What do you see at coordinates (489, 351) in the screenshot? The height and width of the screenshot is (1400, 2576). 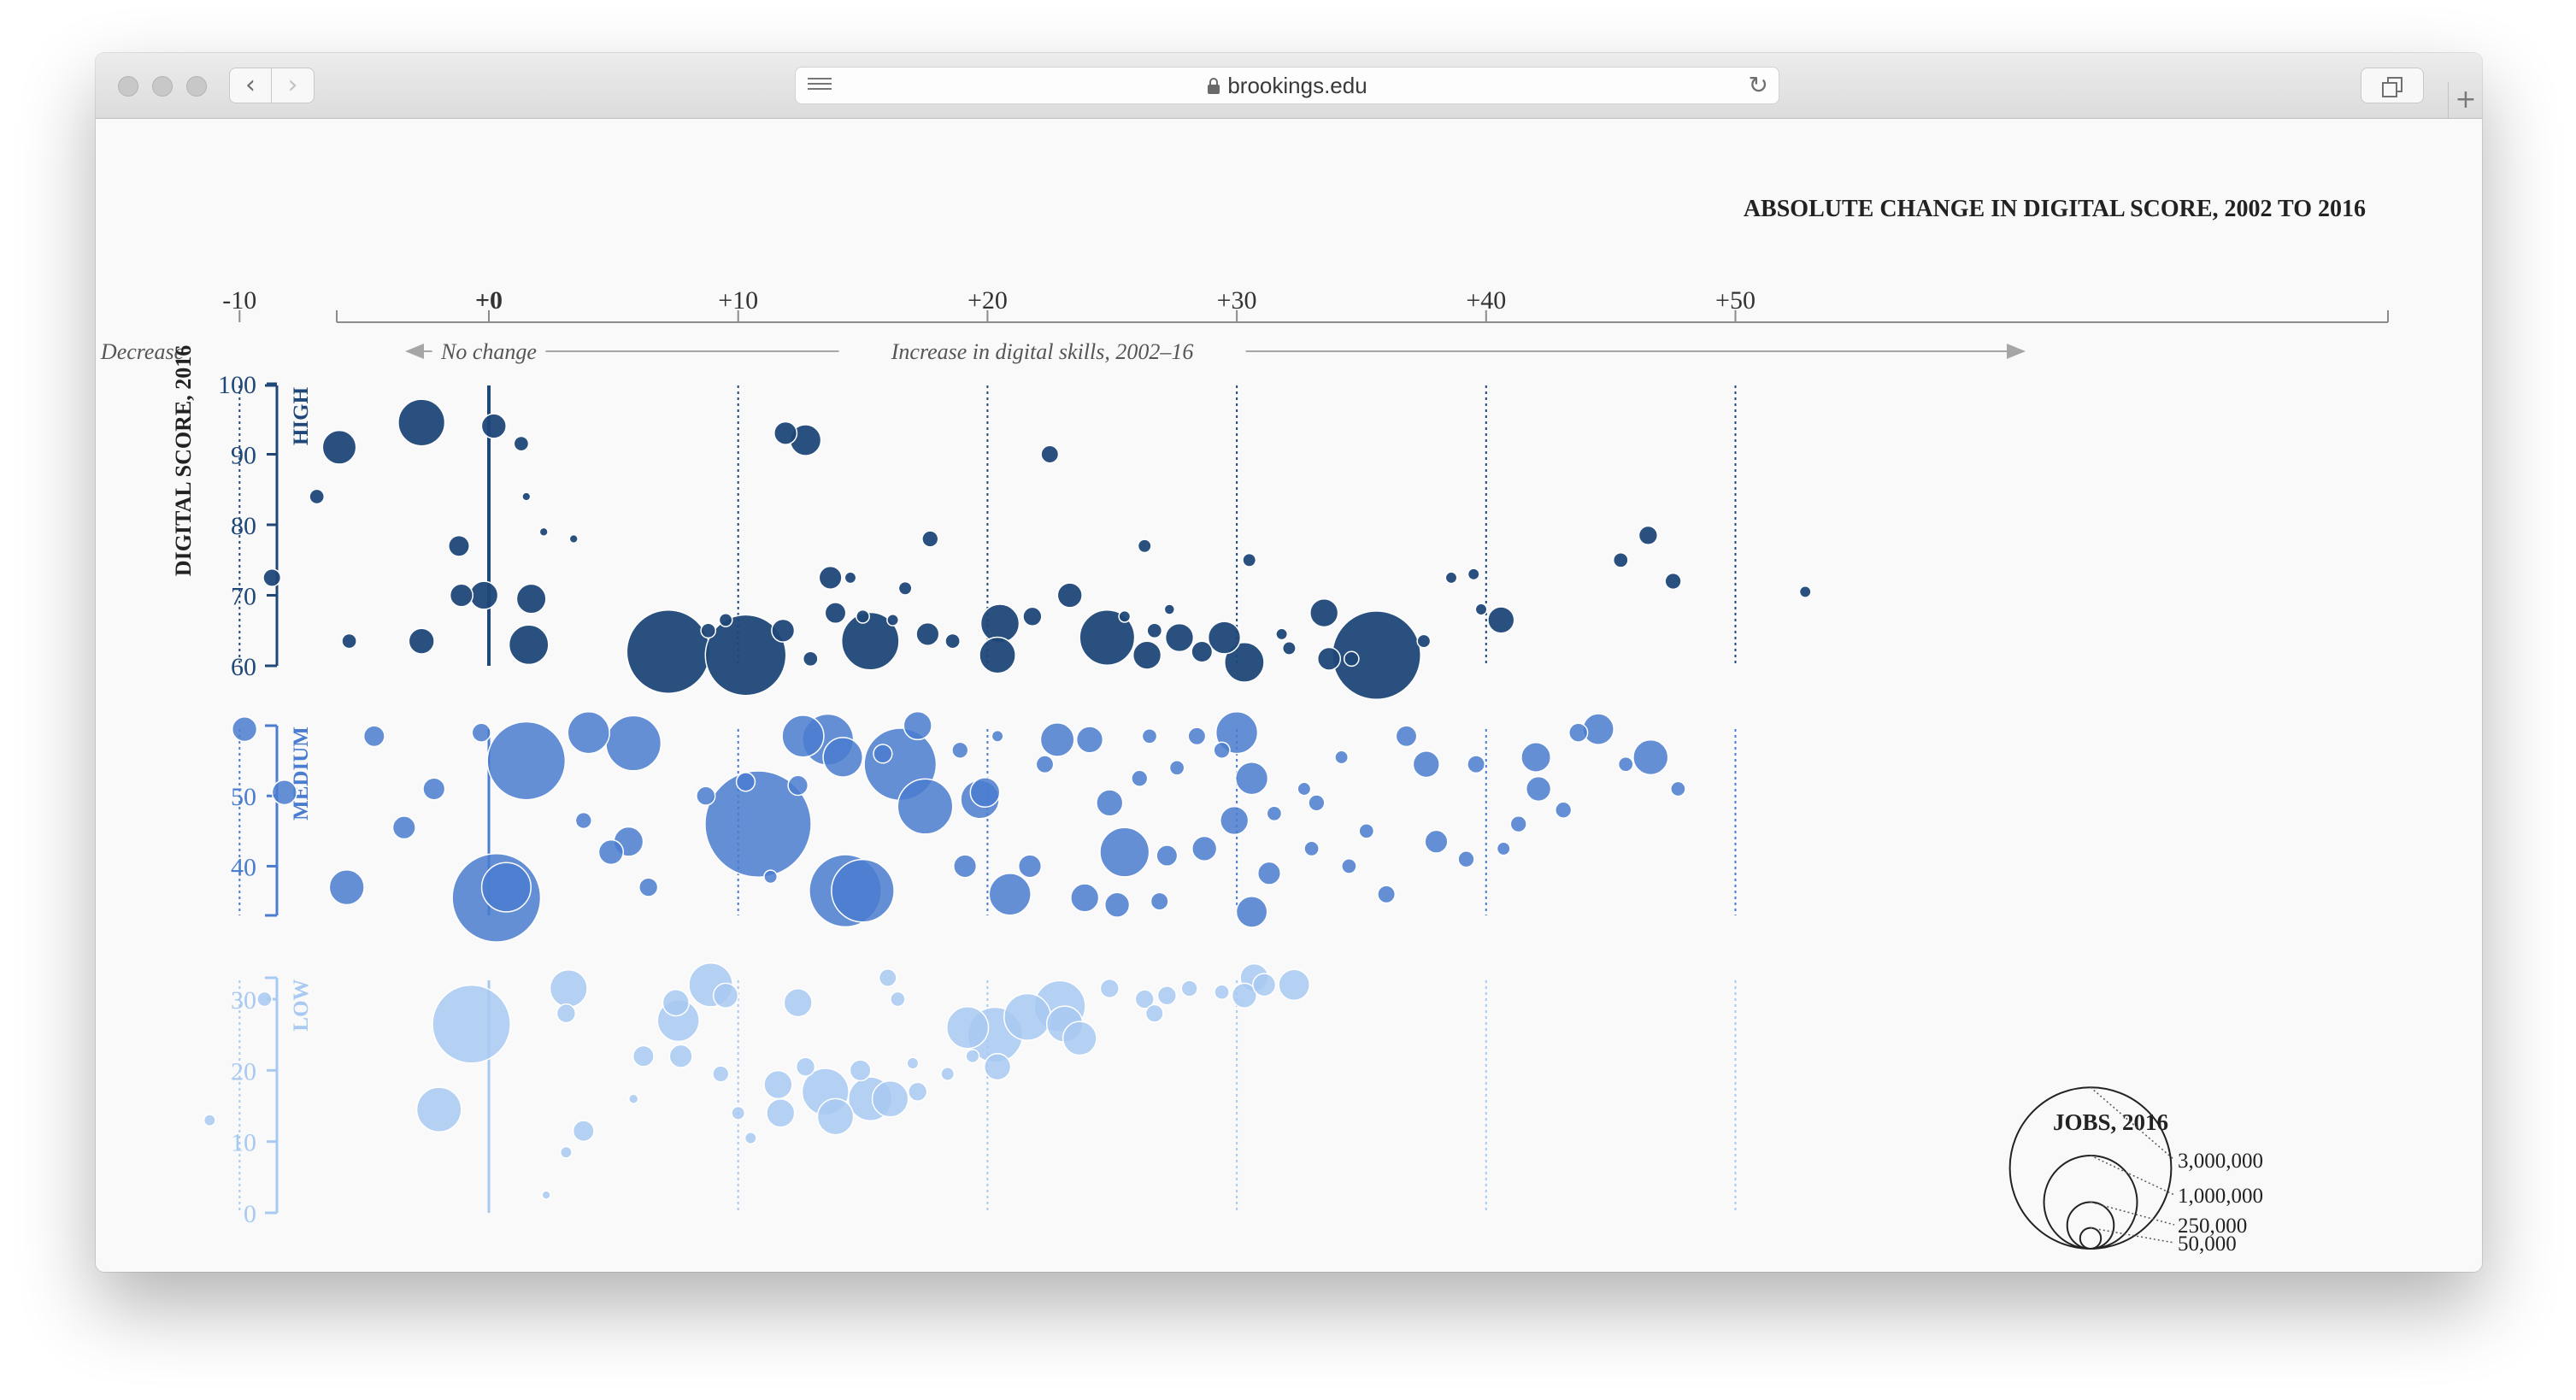 I see `no-change-label-background` at bounding box center [489, 351].